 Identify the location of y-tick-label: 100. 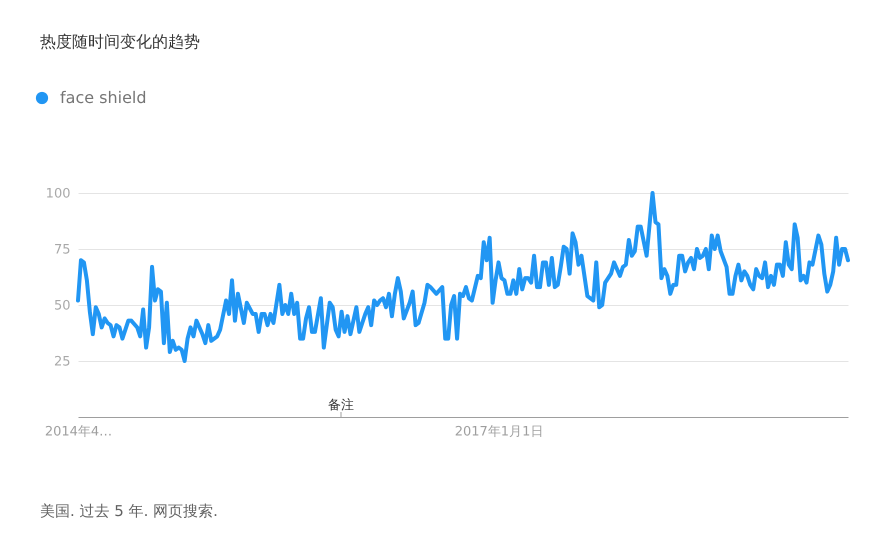
(58, 194).